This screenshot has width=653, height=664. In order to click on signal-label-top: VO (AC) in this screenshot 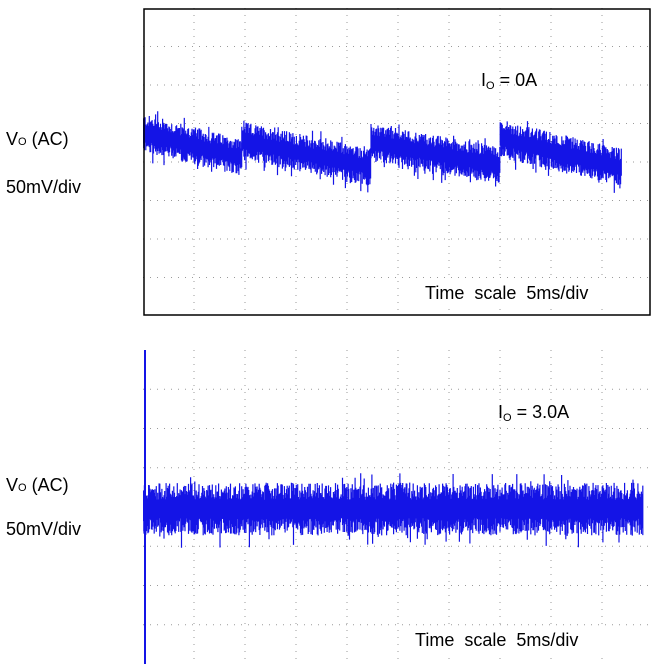, I will do `click(37, 139)`.